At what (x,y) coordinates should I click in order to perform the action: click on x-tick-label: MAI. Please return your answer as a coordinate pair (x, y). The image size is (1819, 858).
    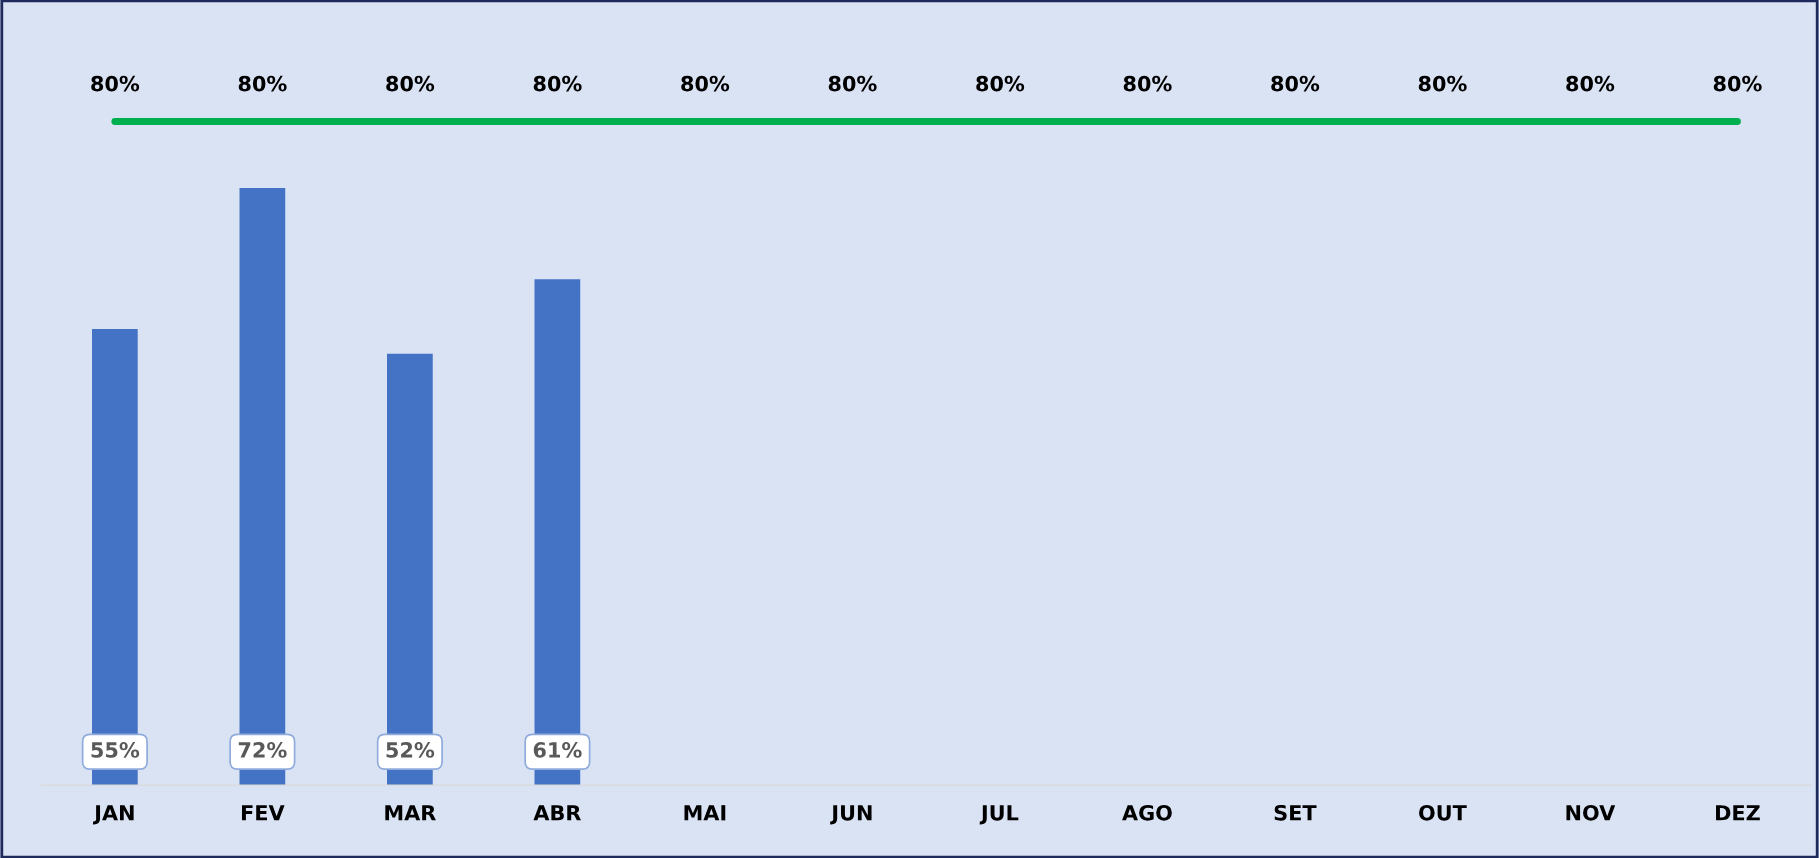
    Looking at the image, I should click on (705, 813).